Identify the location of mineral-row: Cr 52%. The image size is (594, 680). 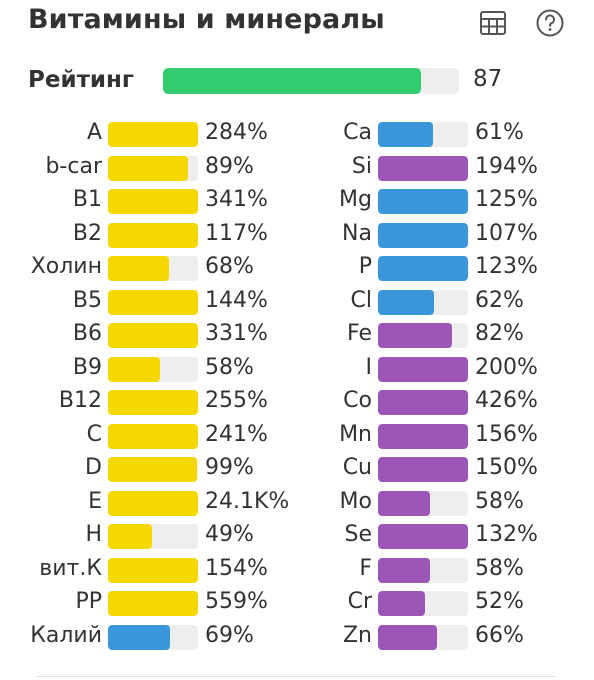
(447, 604).